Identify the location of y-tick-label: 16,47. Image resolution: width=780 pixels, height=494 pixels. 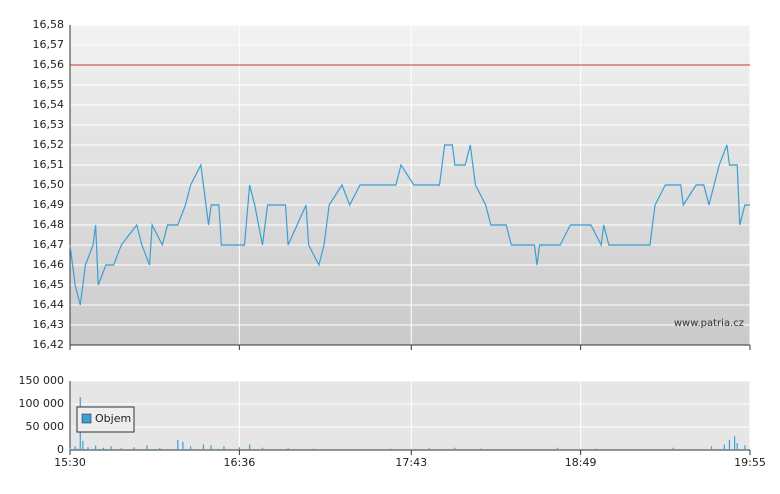
(49, 244).